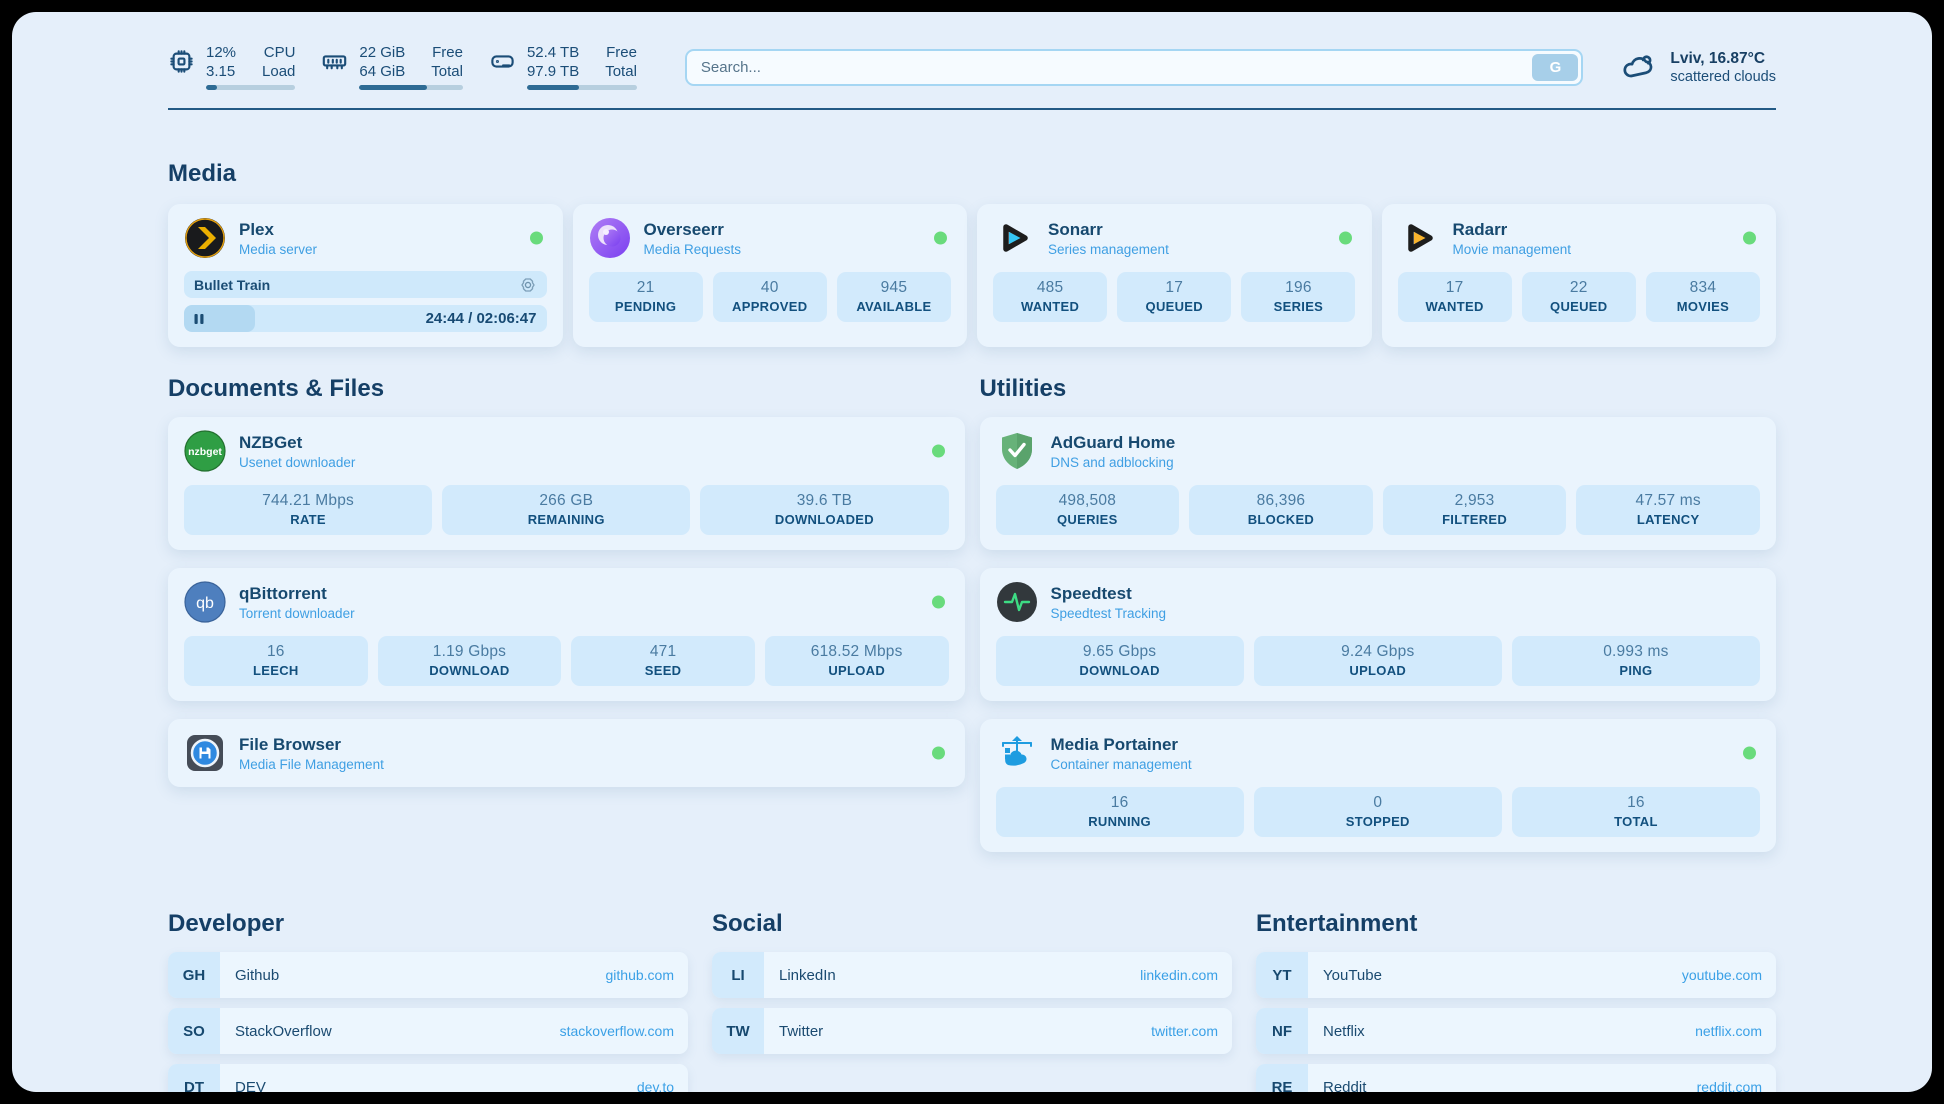 The height and width of the screenshot is (1104, 1944). What do you see at coordinates (566, 753) in the screenshot?
I see `app-card-filebrowser: File Browser Media File Management` at bounding box center [566, 753].